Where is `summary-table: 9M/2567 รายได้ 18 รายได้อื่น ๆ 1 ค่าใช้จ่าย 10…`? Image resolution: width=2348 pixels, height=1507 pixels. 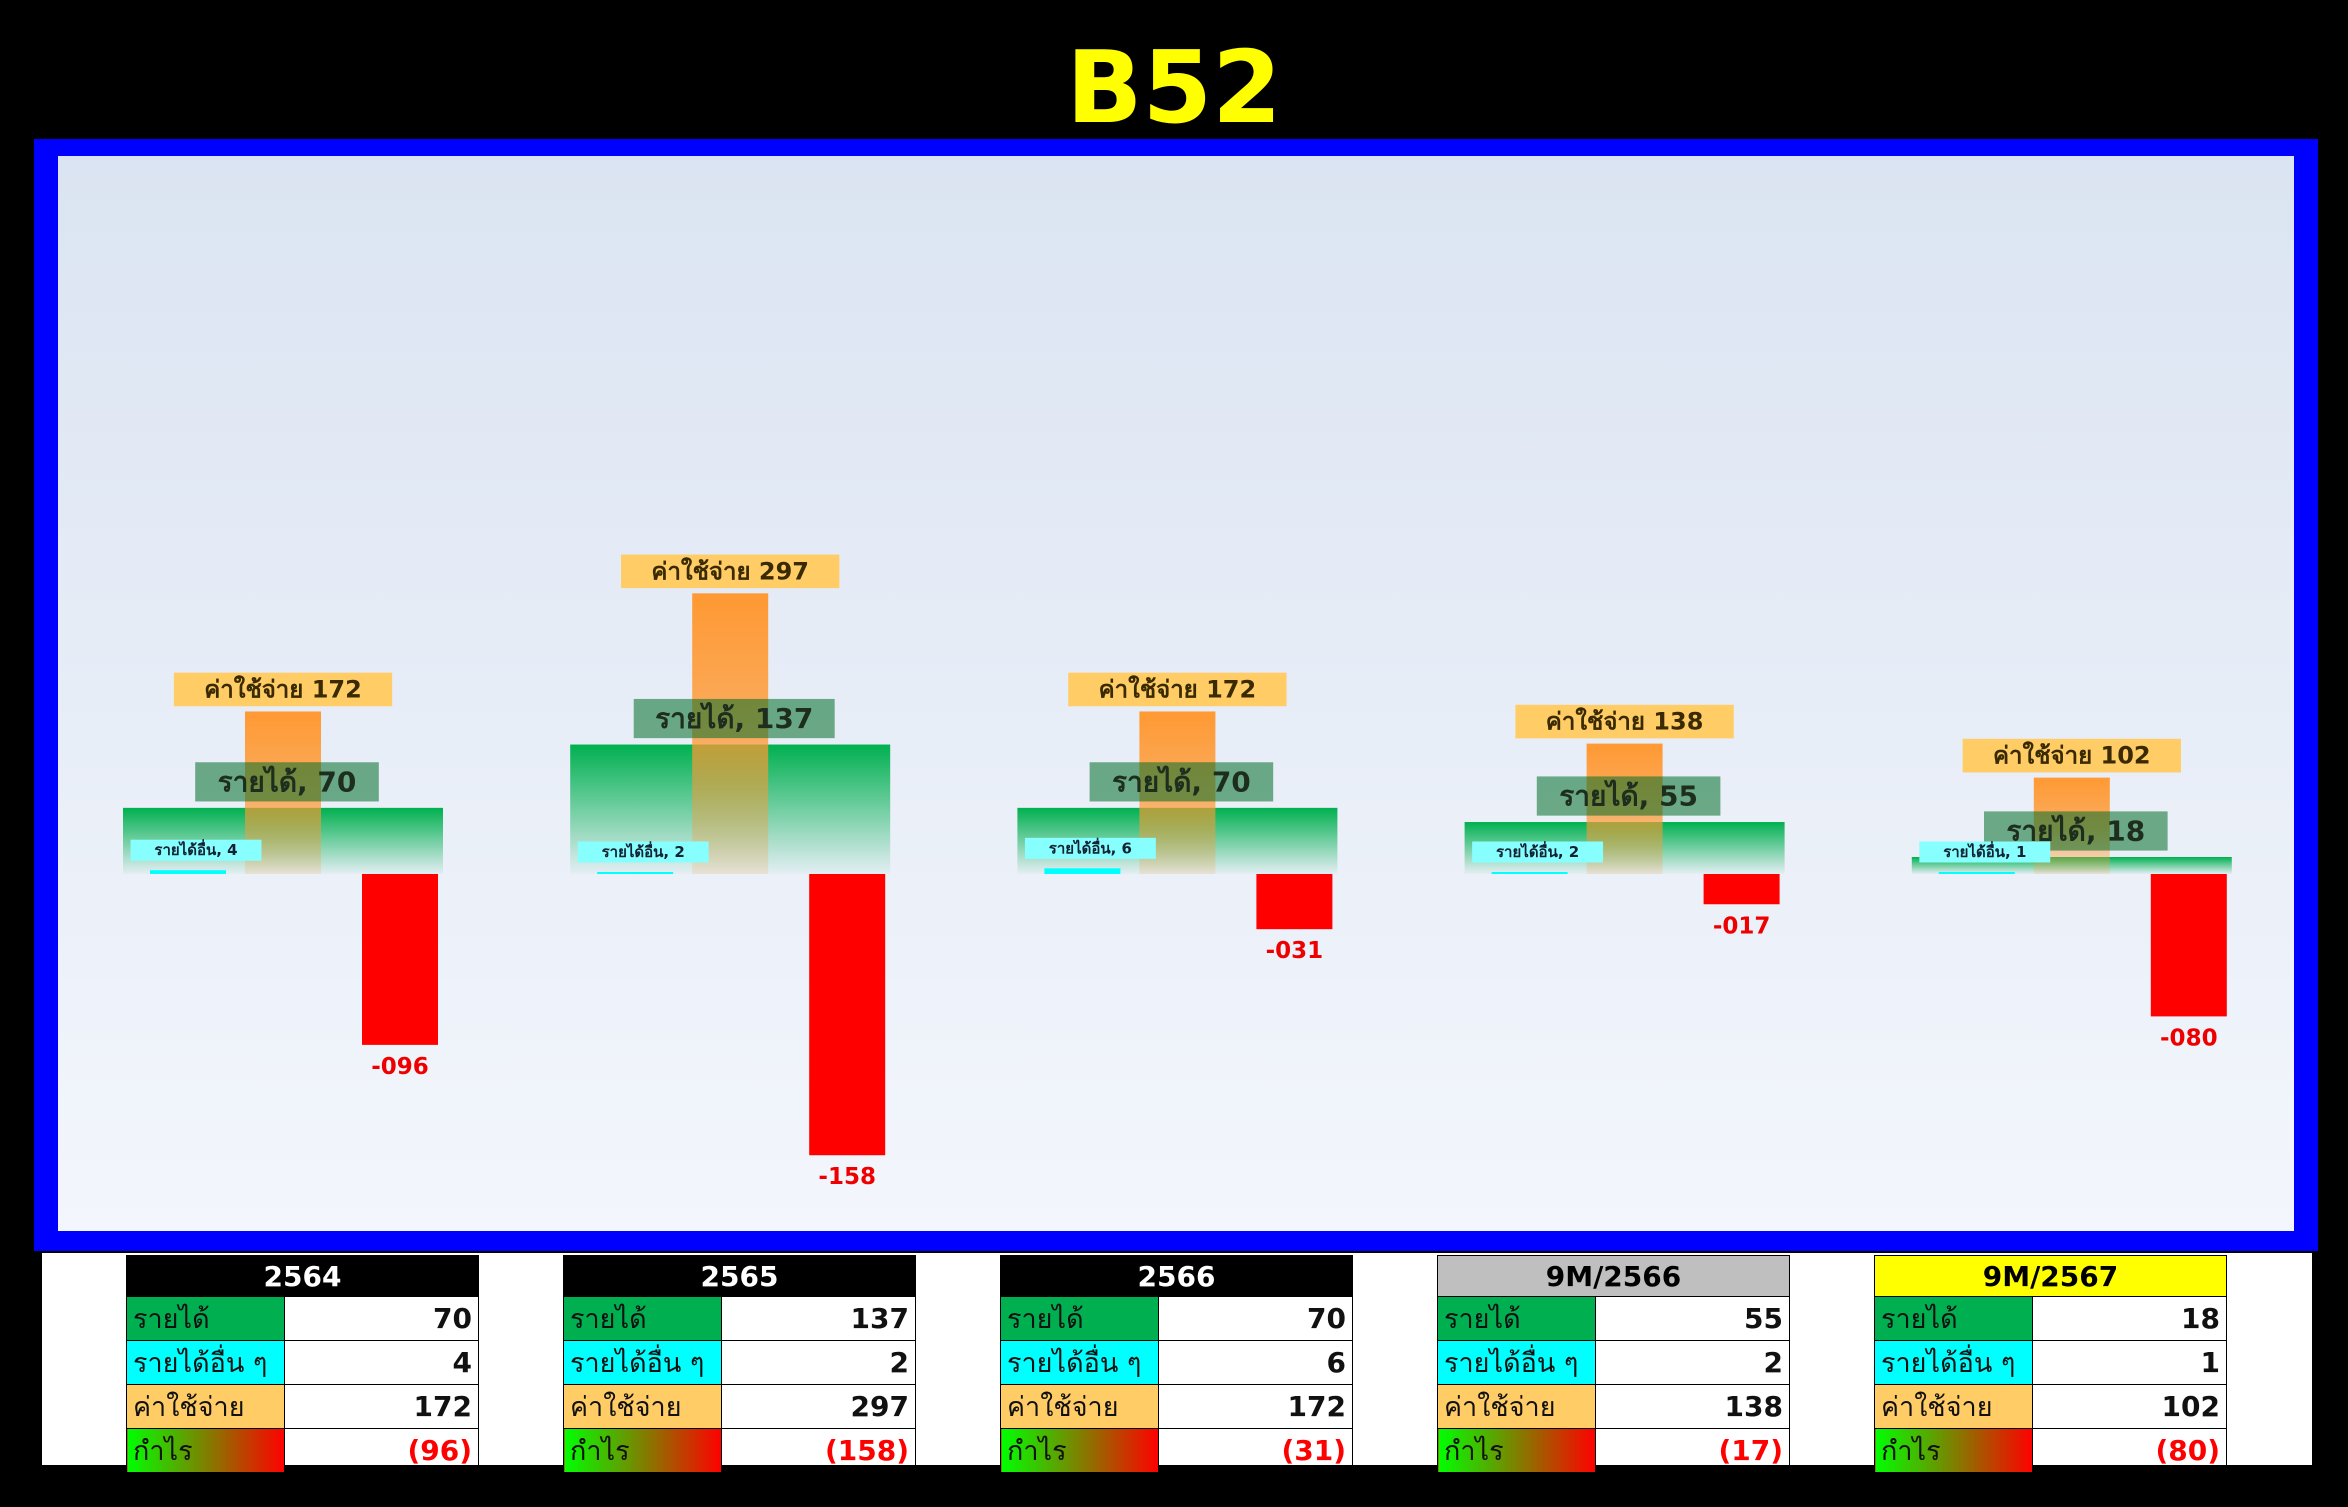 summary-table: 9M/2567 รายได้ 18 รายได้อื่น ๆ 1 ค่าใช้จ่าย 10… is located at coordinates (2050, 1364).